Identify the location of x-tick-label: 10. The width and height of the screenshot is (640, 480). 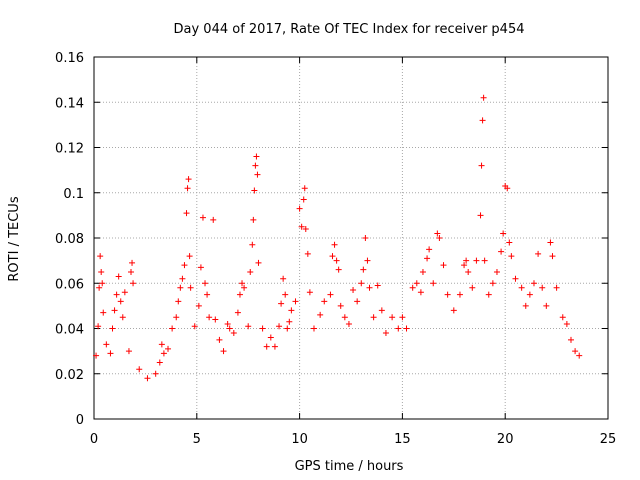
(299, 439).